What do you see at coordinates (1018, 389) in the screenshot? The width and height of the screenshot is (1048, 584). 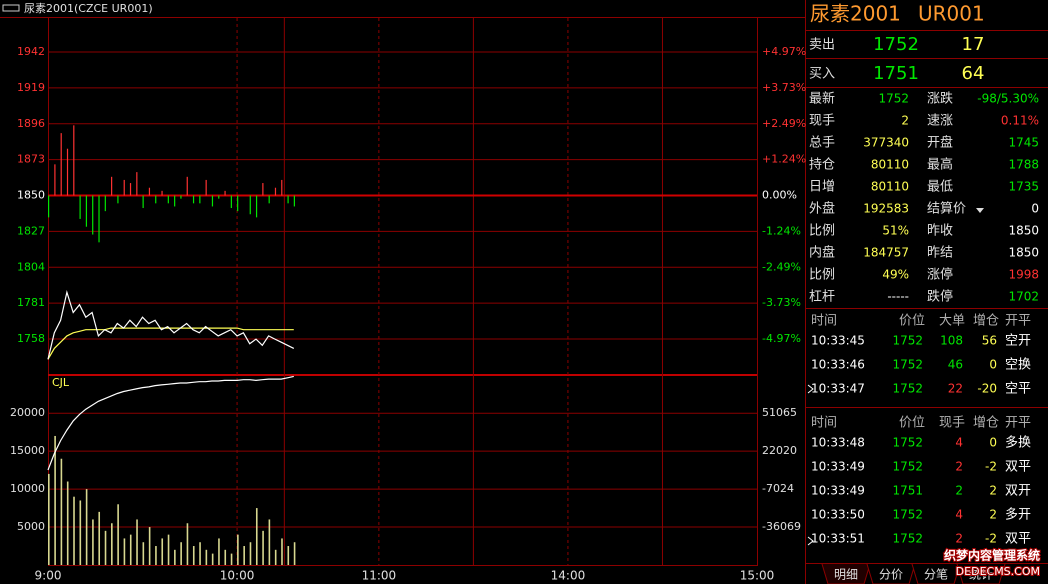 I see `trade-cell: 空平` at bounding box center [1018, 389].